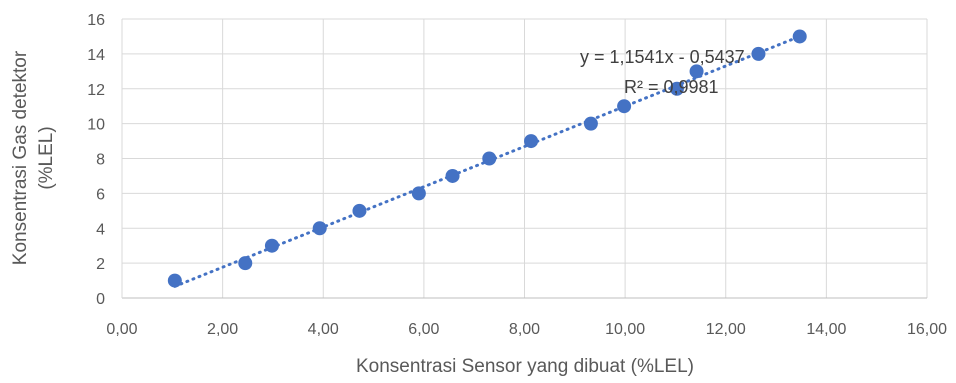 This screenshot has height=383, width=956. Describe the element at coordinates (96, 55) in the screenshot. I see `y-tick-label: 14` at that location.